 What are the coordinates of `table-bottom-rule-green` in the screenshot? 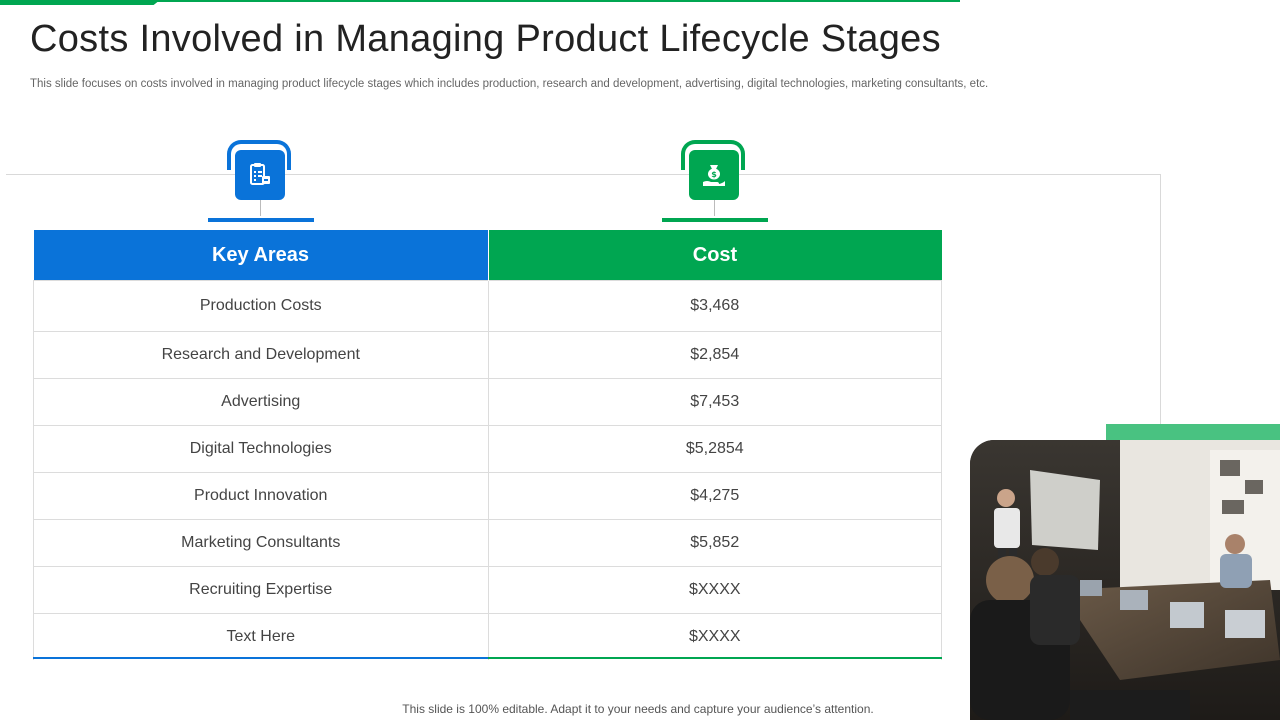 It's located at (715, 658).